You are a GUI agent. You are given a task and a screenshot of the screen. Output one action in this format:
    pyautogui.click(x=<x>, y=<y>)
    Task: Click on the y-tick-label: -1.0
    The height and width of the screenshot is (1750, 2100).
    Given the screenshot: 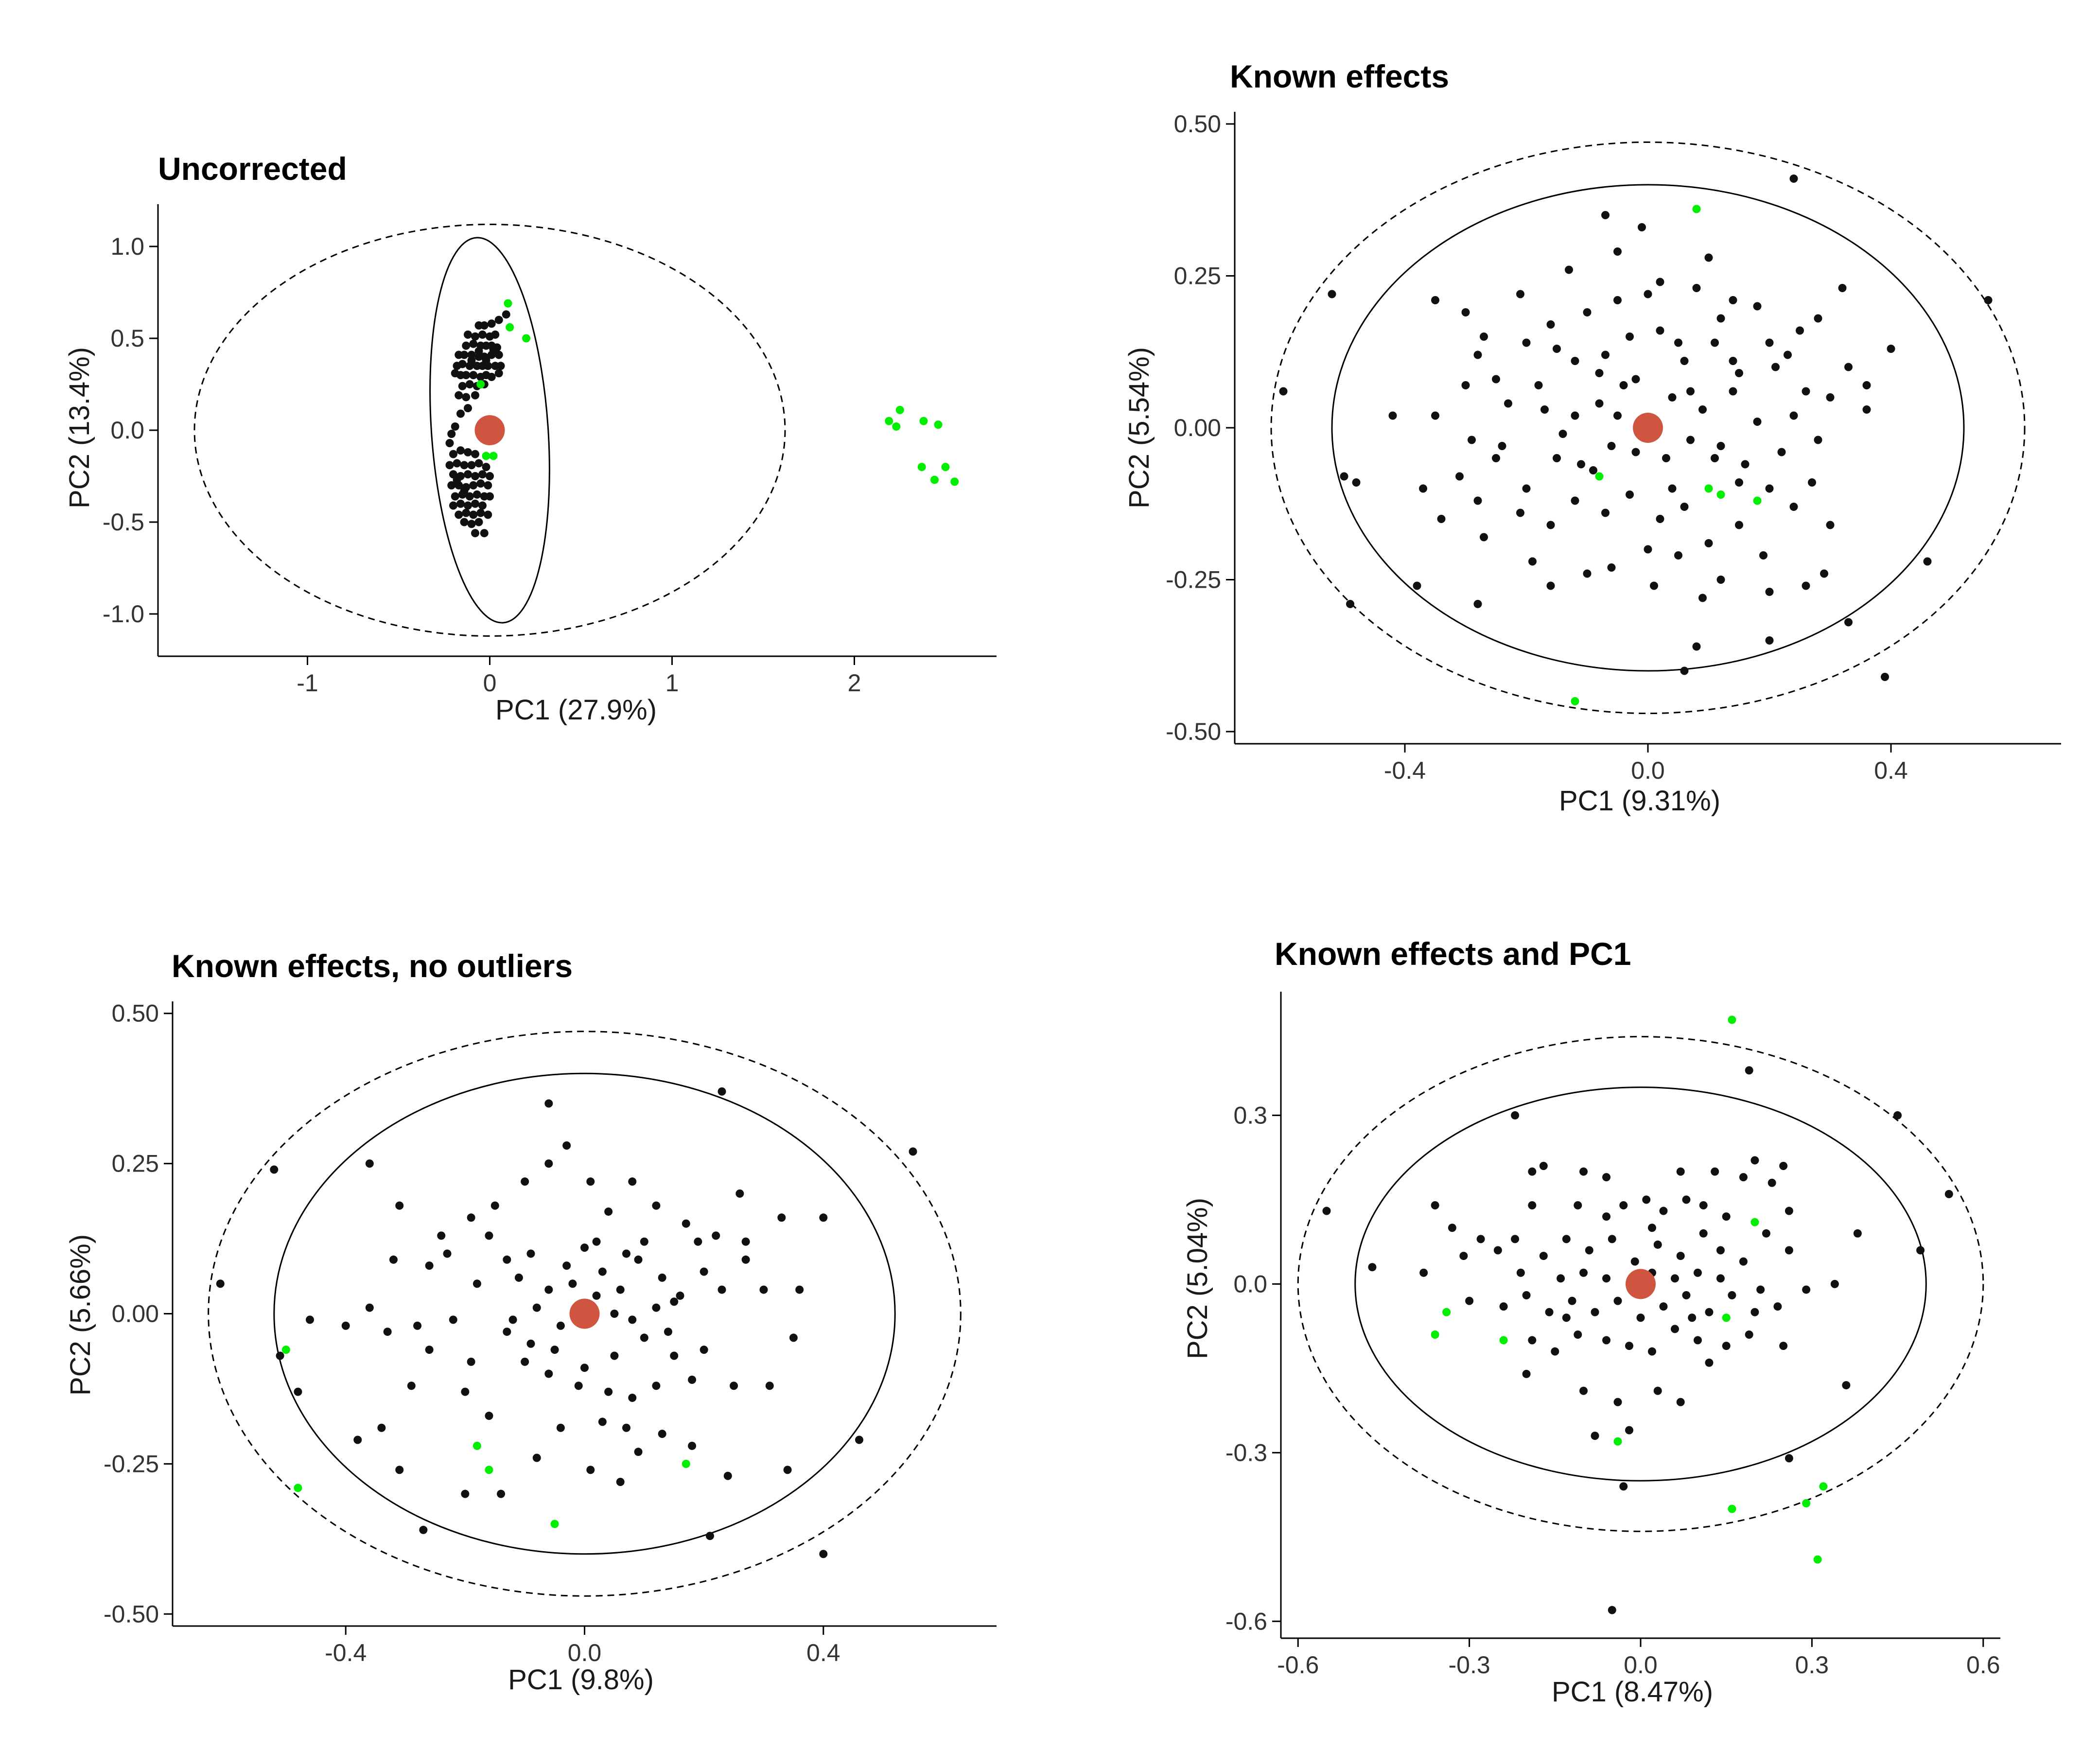 What is the action you would take?
    pyautogui.click(x=123, y=614)
    